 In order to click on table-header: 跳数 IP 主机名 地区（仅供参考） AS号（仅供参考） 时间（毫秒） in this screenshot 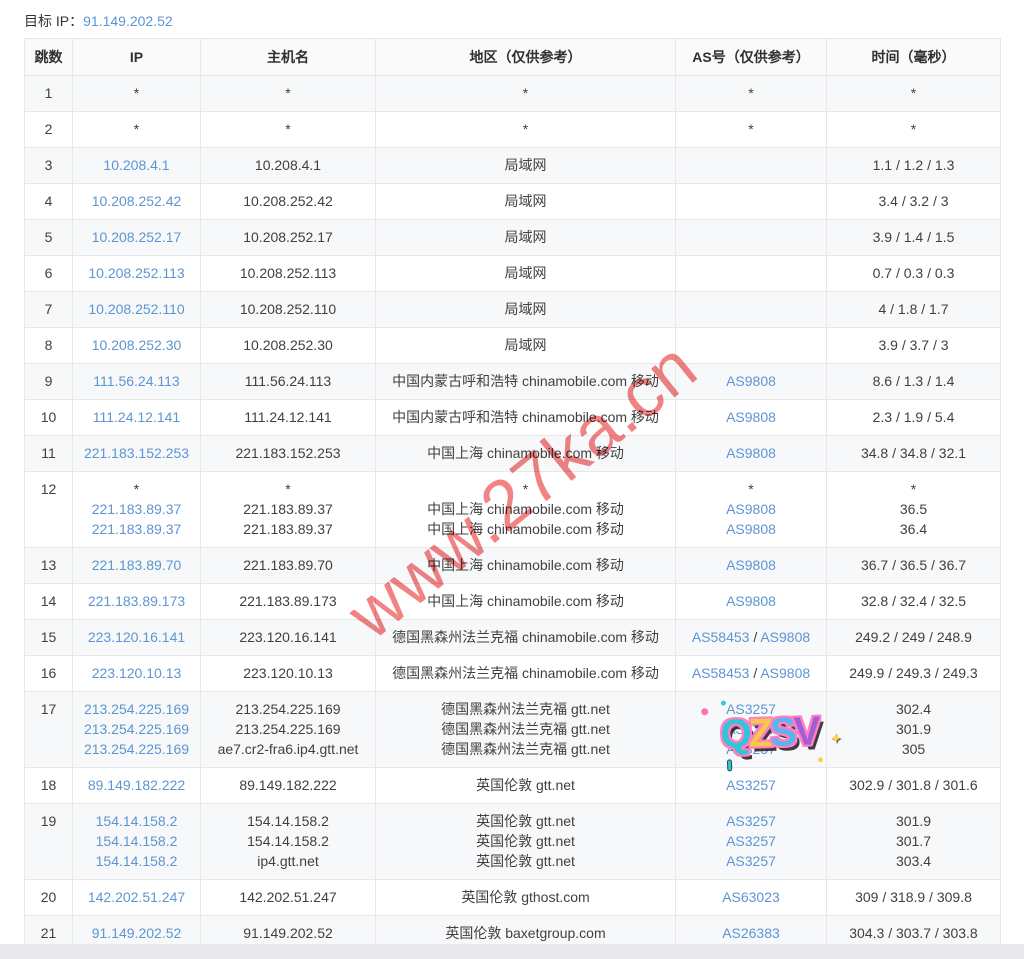, I will do `click(512, 57)`.